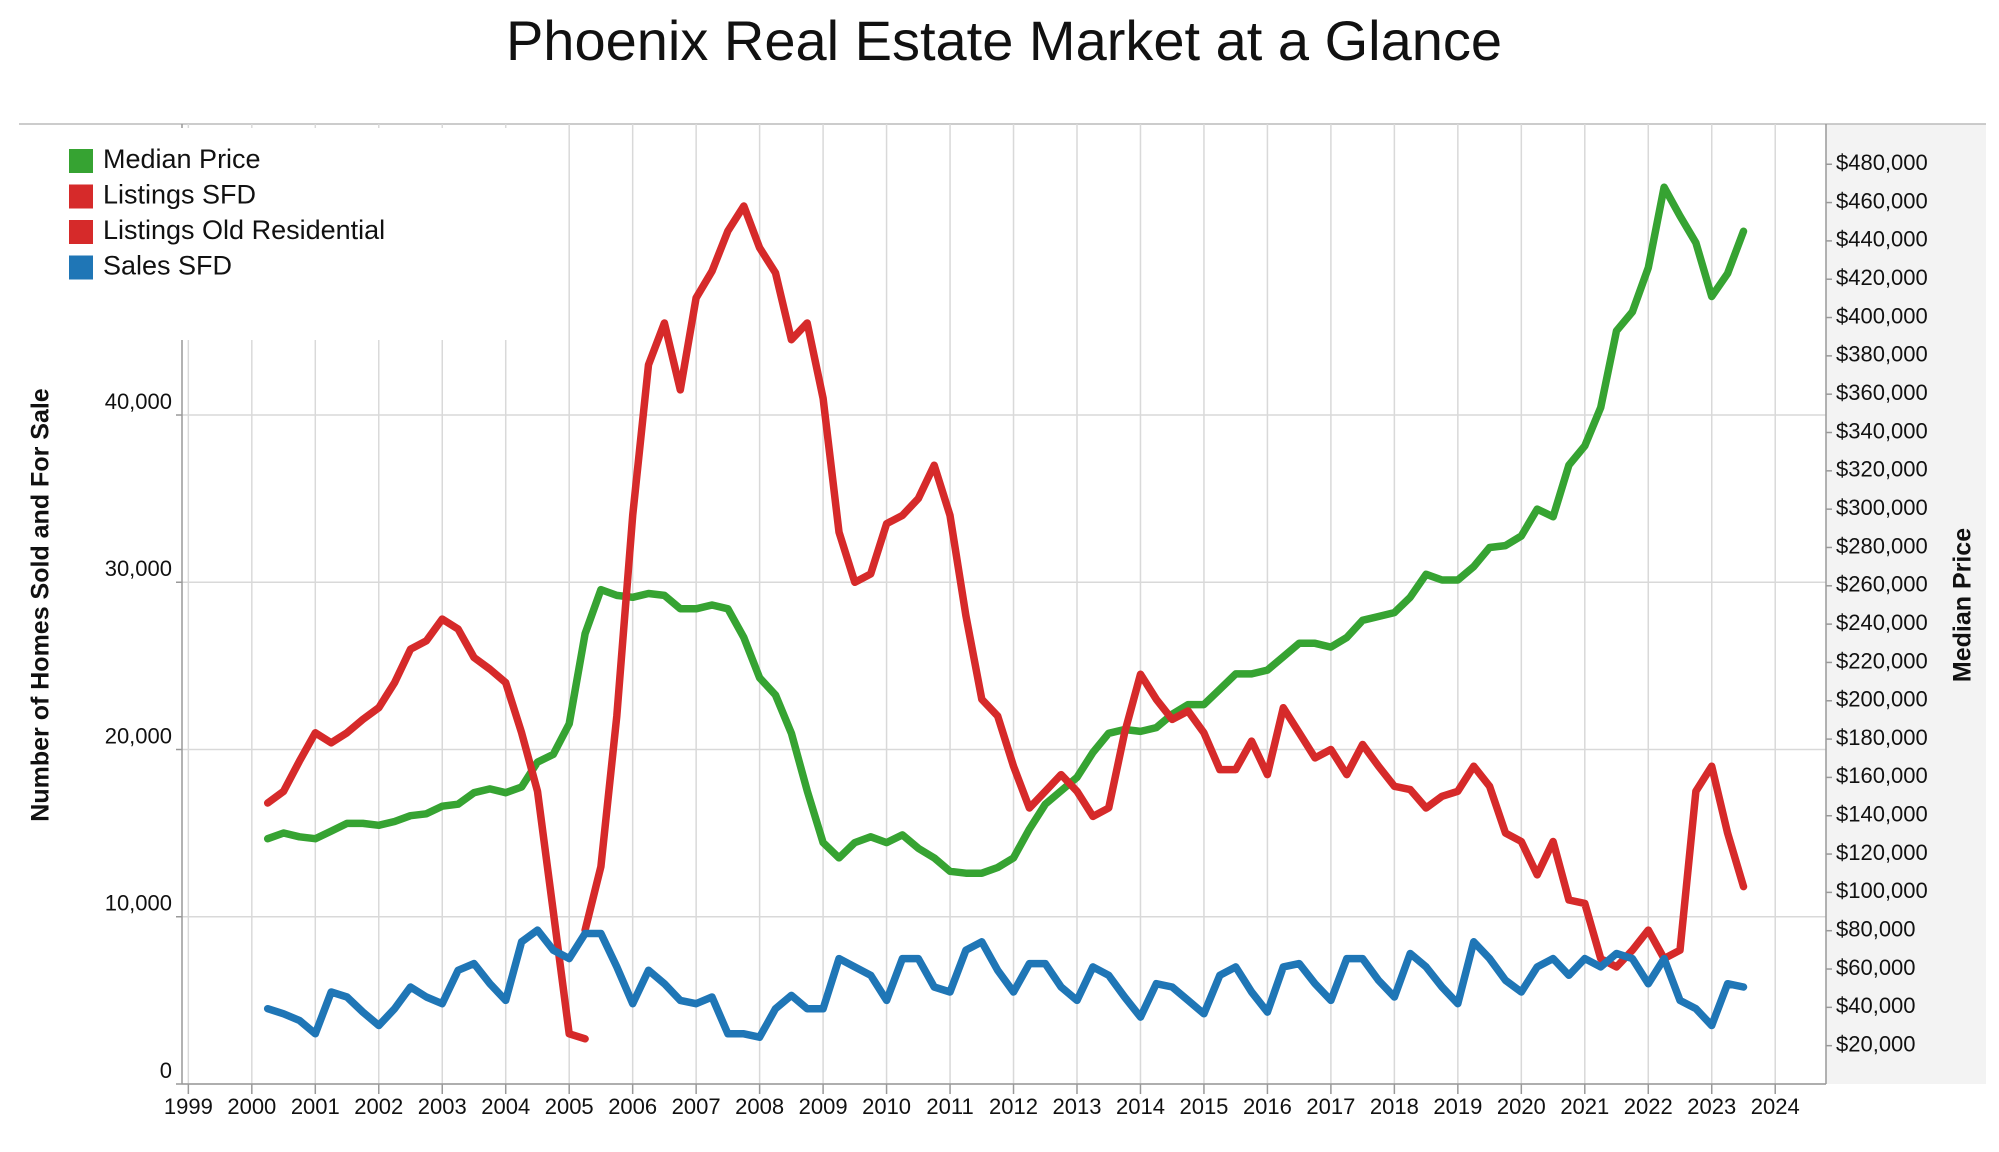 The image size is (1999, 1152). I want to click on y2-tick-label: $460,000, so click(1882, 200).